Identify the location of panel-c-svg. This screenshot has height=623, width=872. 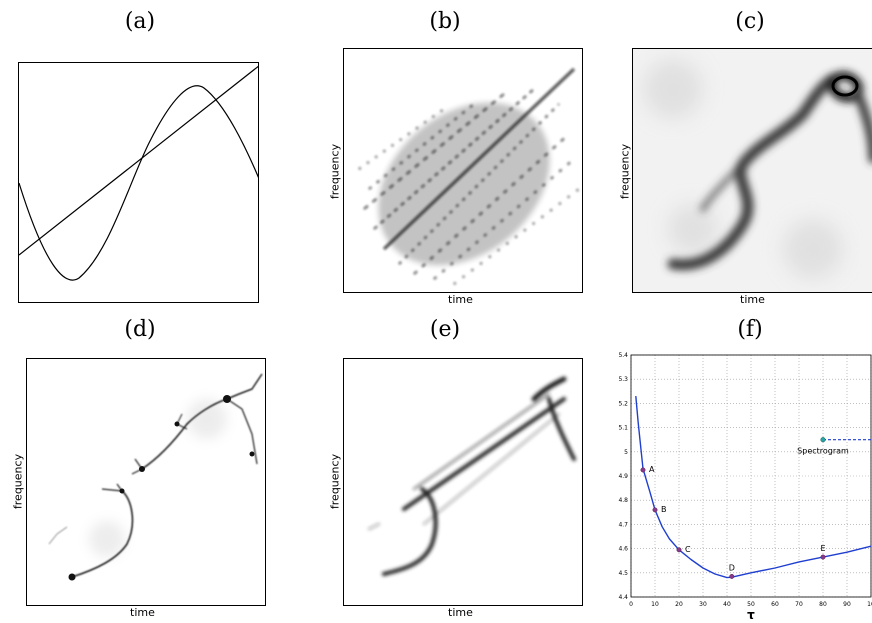
(752, 170).